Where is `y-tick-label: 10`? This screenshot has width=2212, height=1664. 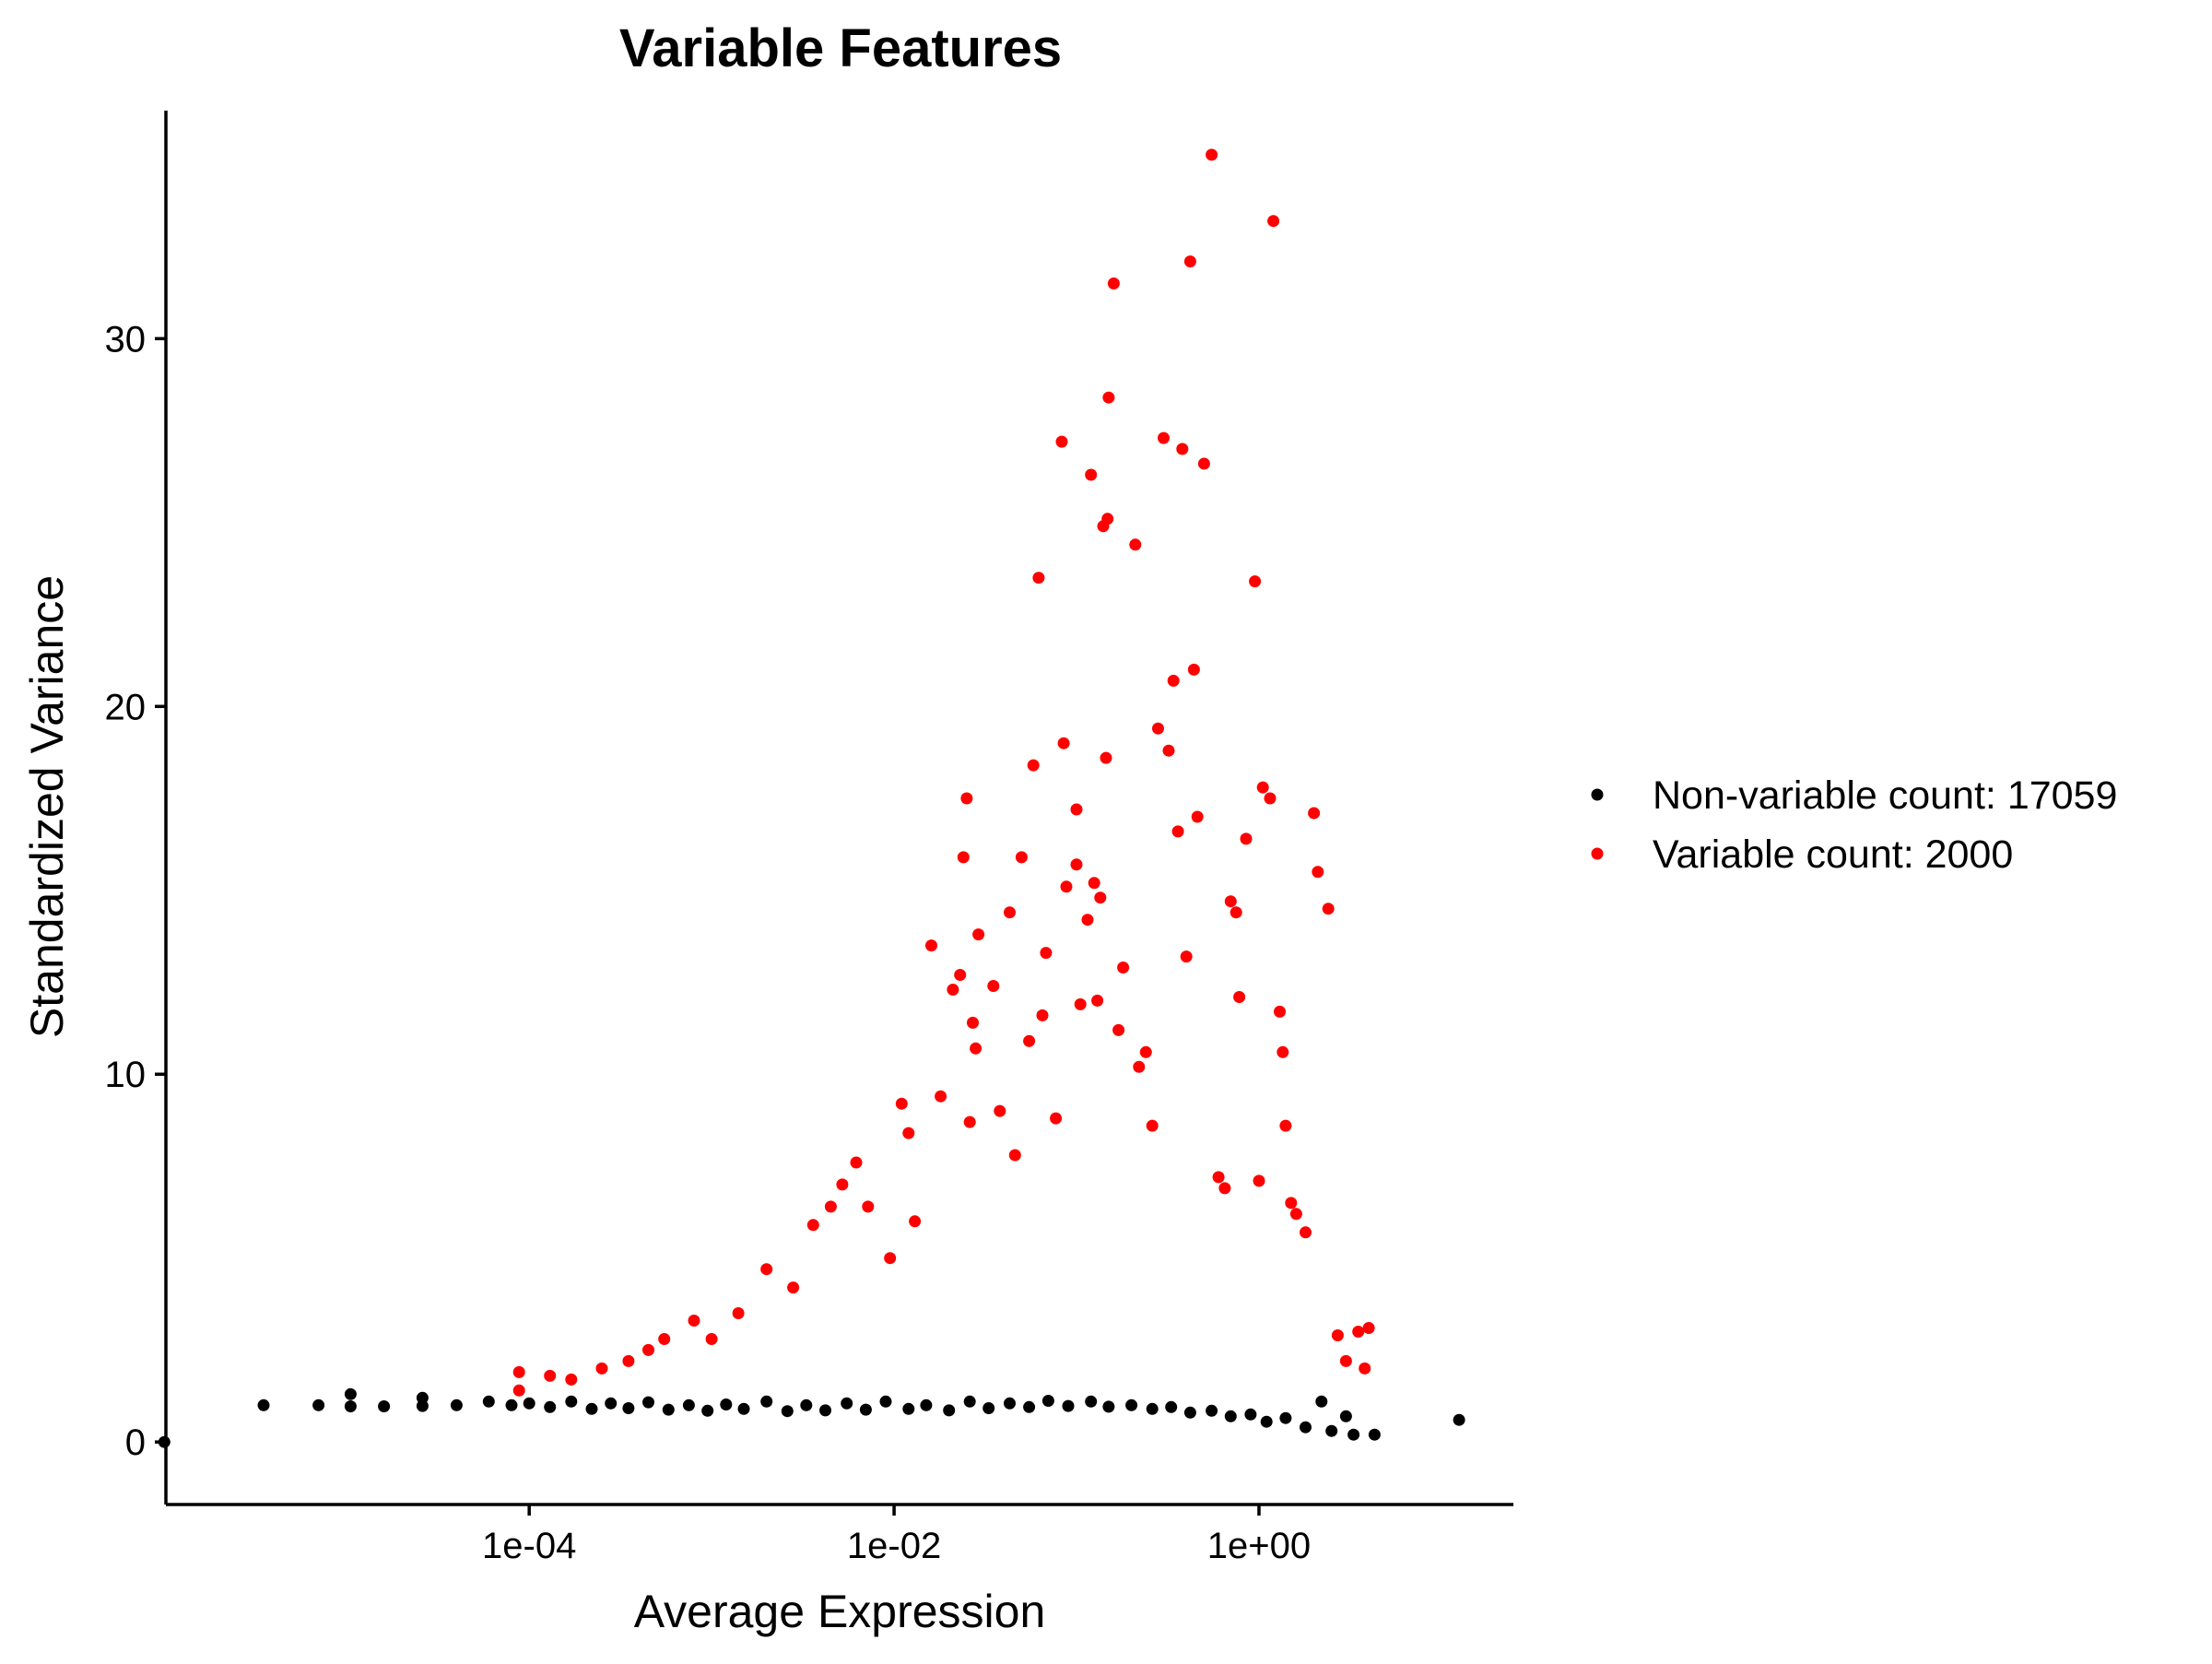 y-tick-label: 10 is located at coordinates (126, 1075).